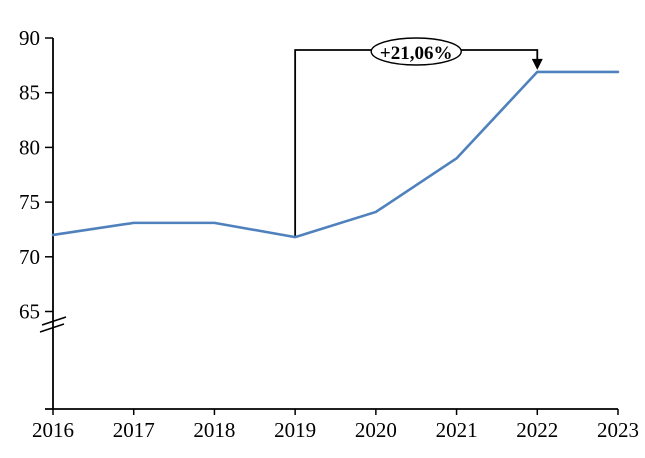 This screenshot has height=458, width=645. I want to click on x-axis-tick-label: 2017, so click(134, 430).